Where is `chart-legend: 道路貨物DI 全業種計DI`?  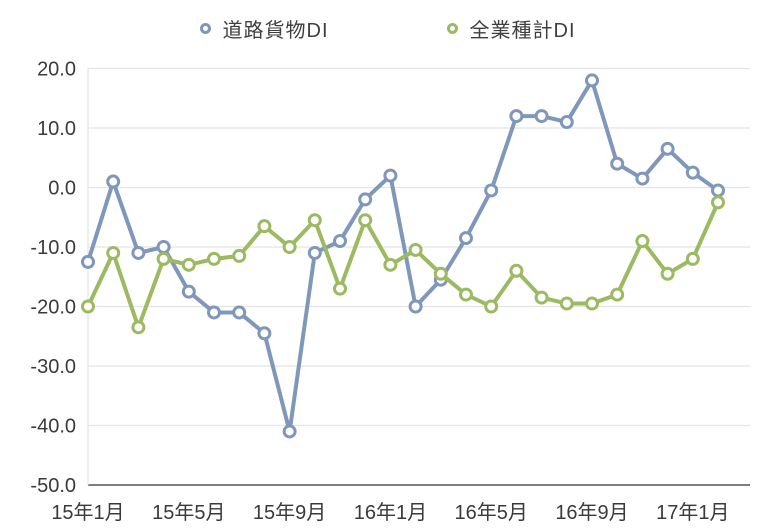 chart-legend: 道路貨物DI 全業種計DI is located at coordinates (387, 28).